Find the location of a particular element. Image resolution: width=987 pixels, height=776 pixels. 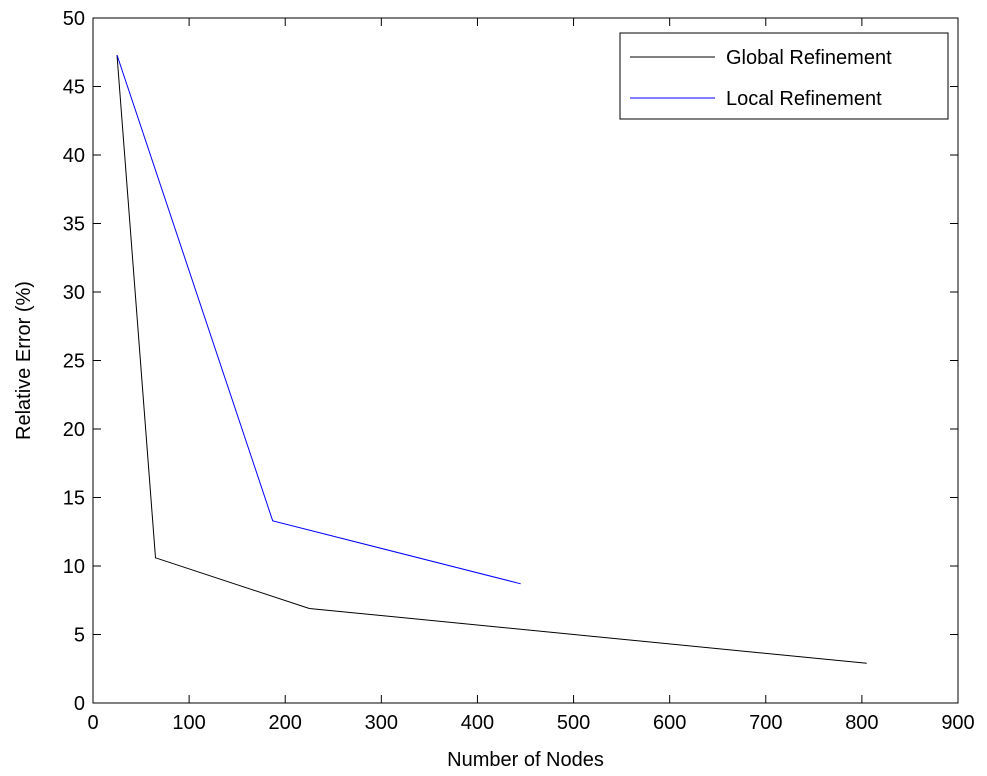

y-tick-label: 0 is located at coordinates (79, 704).